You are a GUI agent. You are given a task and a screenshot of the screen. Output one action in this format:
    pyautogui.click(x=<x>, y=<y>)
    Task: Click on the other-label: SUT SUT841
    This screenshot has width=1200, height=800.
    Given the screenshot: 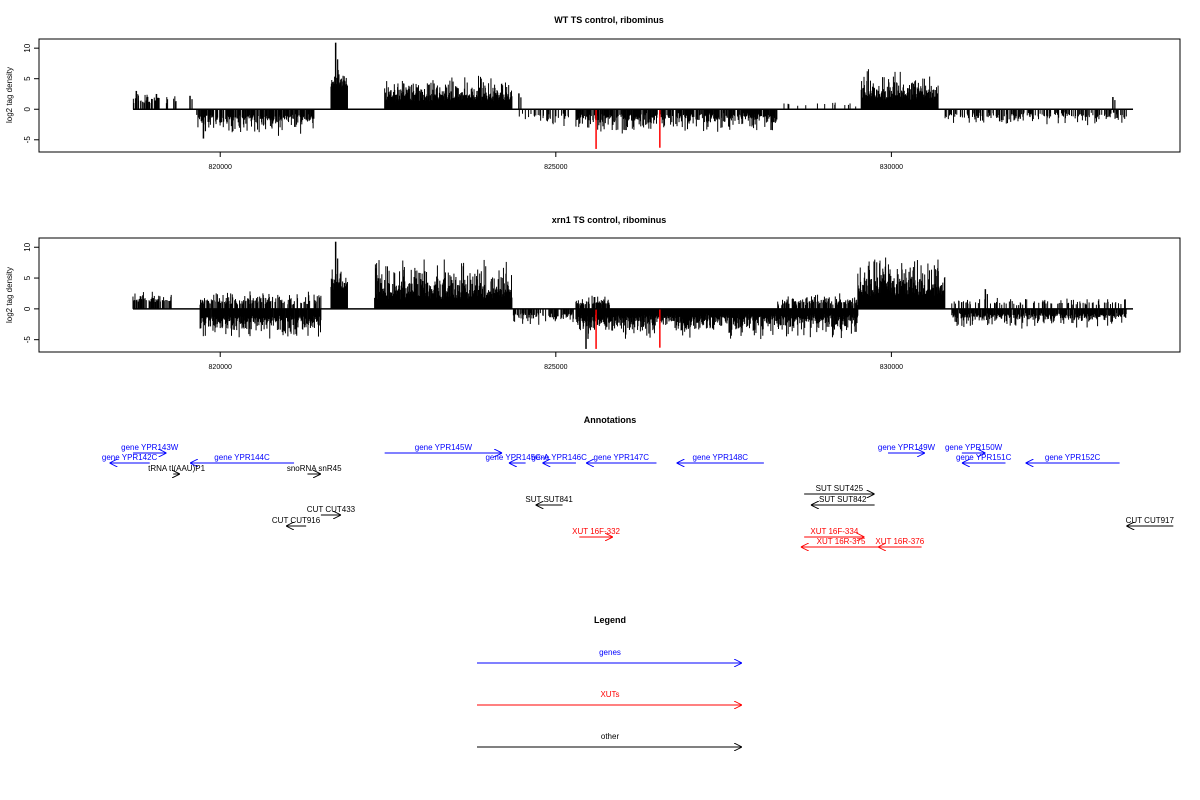 What is the action you would take?
    pyautogui.click(x=549, y=499)
    